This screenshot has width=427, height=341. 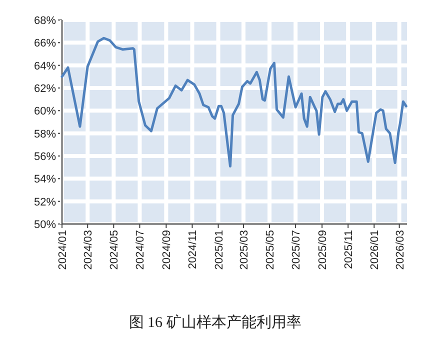 What do you see at coordinates (45, 44) in the screenshot?
I see `y-tick-label: 66%` at bounding box center [45, 44].